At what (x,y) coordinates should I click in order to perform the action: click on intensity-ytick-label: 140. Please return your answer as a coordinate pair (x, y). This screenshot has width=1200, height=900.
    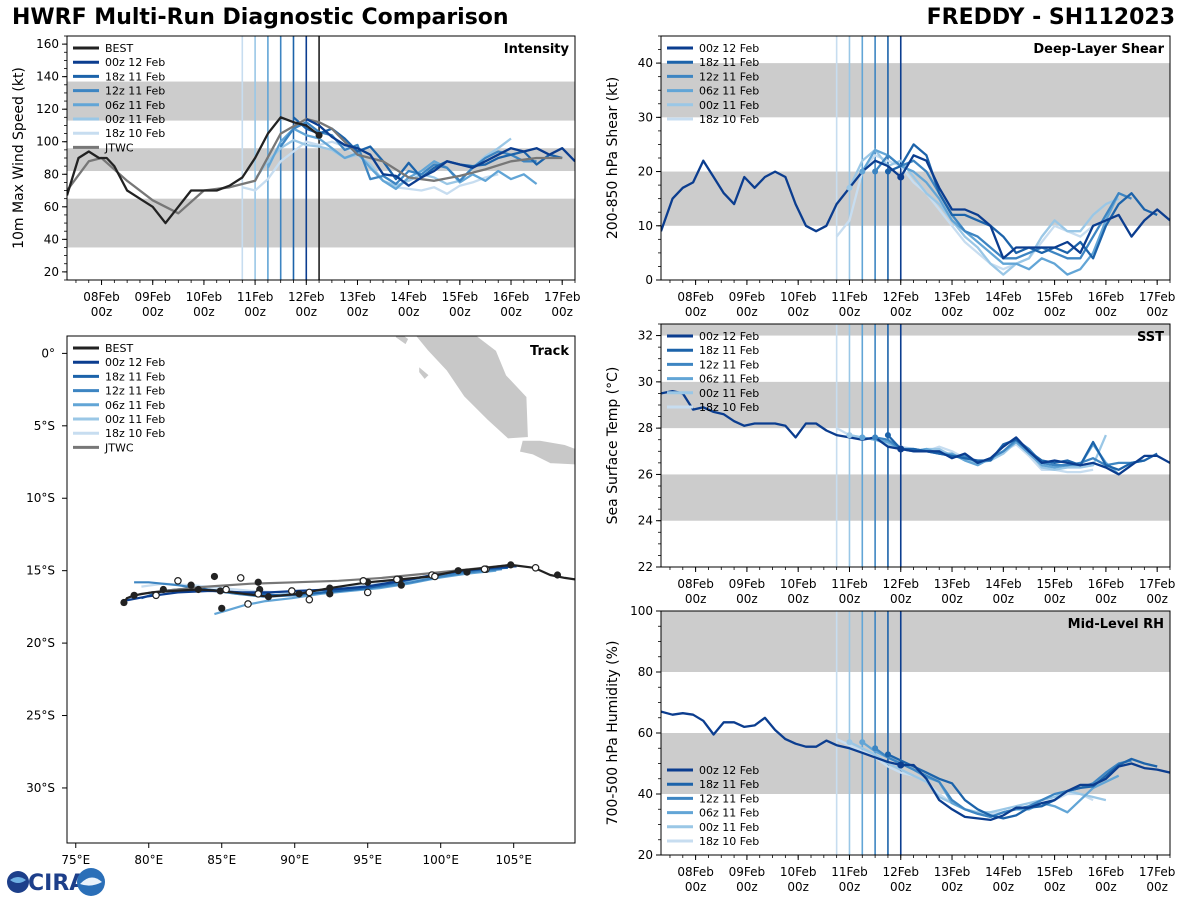
    Looking at the image, I should click on (47, 77).